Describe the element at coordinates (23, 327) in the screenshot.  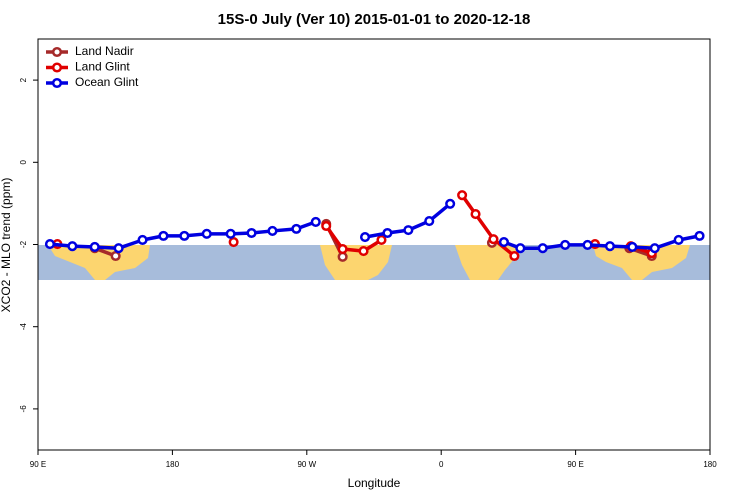
I see `y-tick-label: -4` at that location.